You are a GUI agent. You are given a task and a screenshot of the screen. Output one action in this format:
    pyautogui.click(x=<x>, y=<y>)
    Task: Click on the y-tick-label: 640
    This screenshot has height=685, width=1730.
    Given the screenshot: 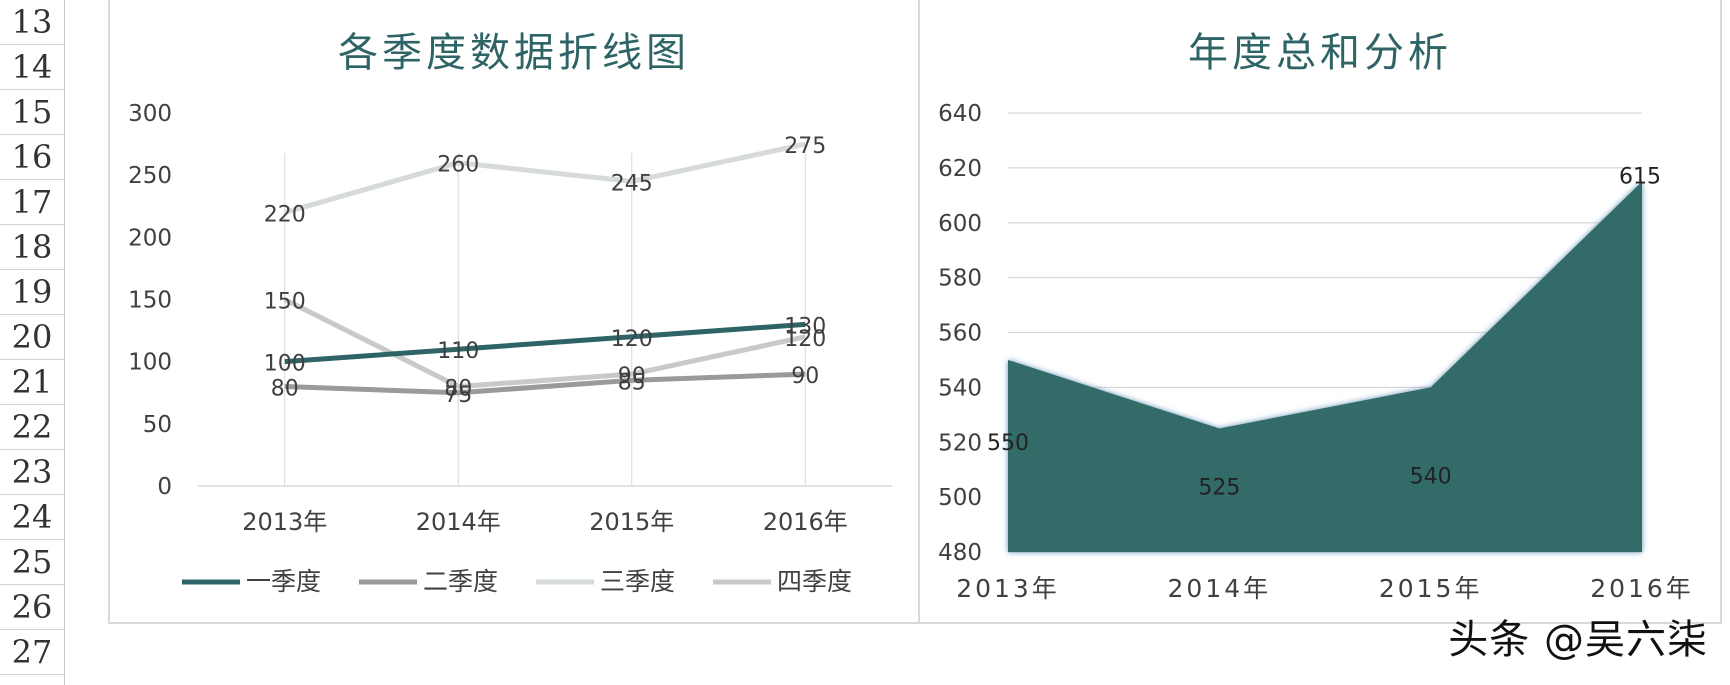 What is the action you would take?
    pyautogui.click(x=960, y=114)
    